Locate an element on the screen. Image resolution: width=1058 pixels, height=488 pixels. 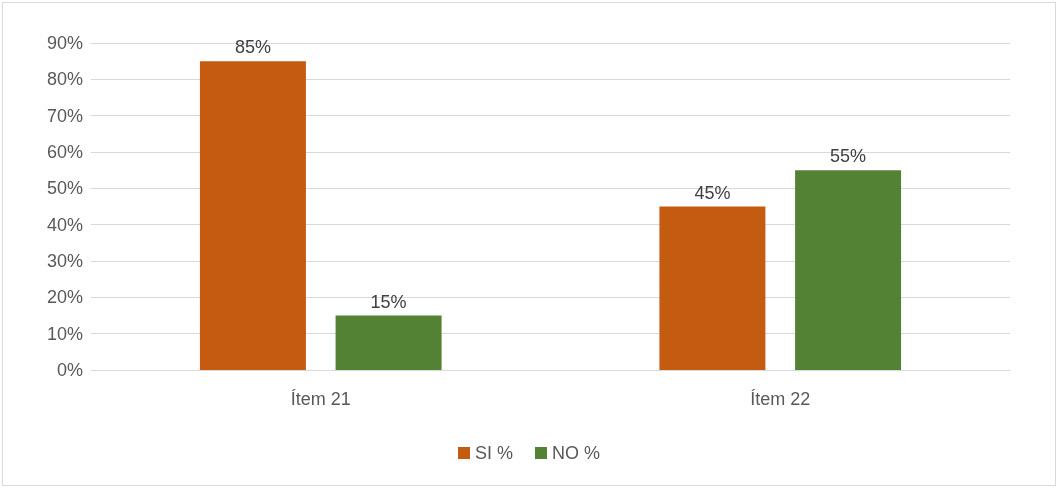
y-tick-label: 0% is located at coordinates (69, 370).